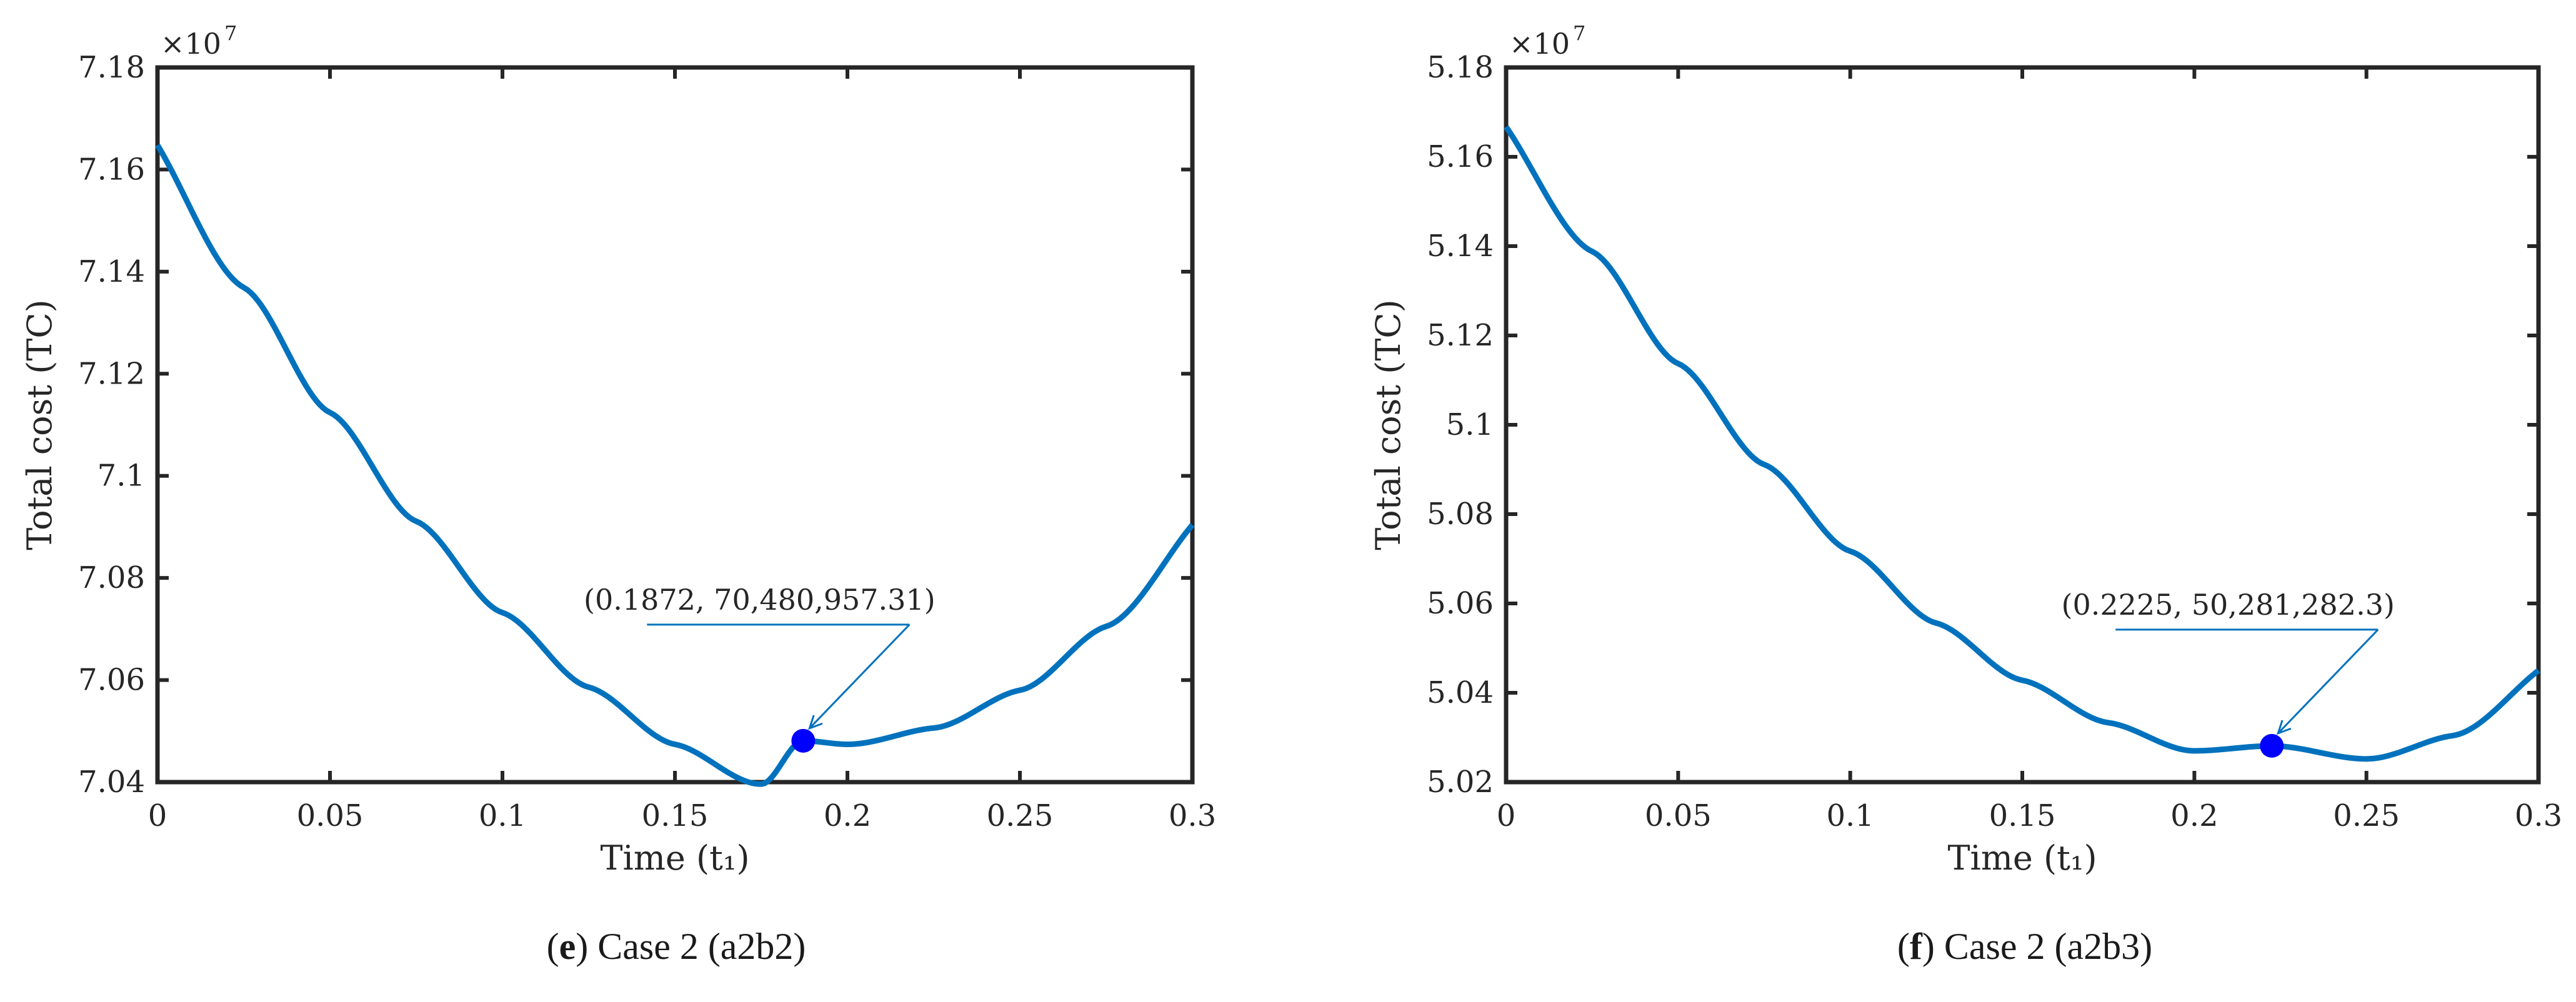  Describe the element at coordinates (2366, 816) in the screenshot. I see `x-tick-label-f: 0.25` at that location.